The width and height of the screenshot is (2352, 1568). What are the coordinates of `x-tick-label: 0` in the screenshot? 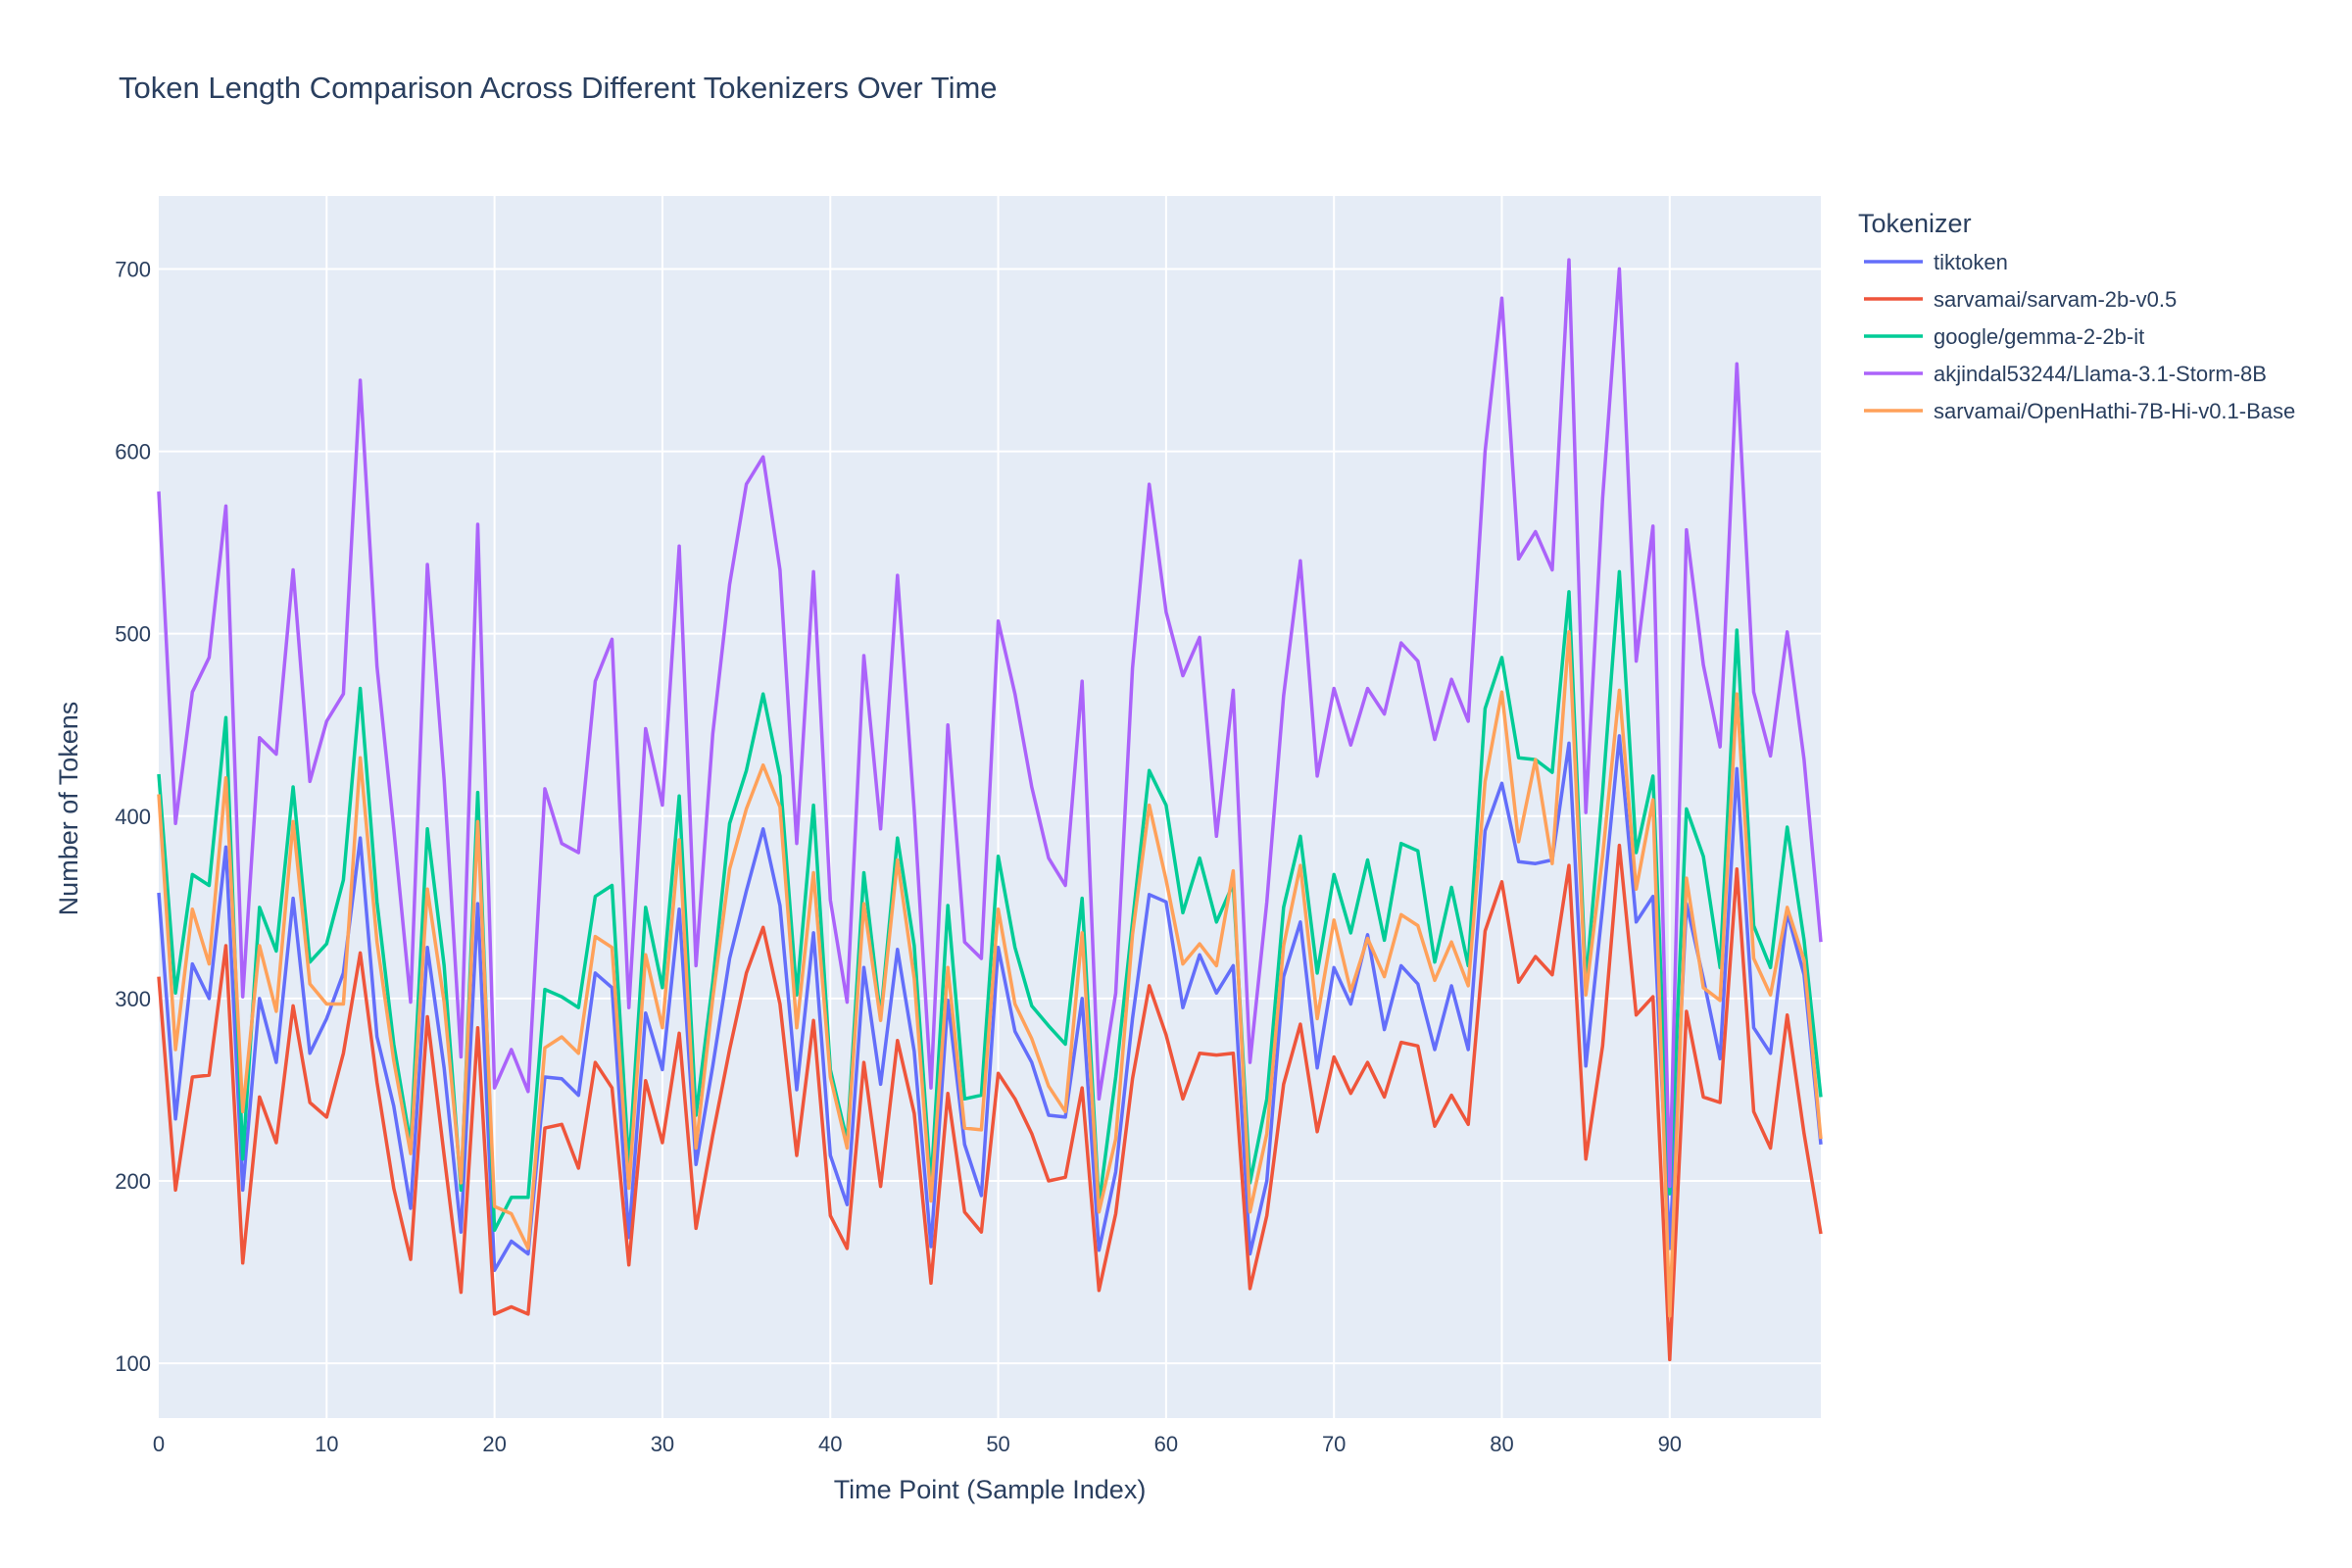 It's located at (159, 1444).